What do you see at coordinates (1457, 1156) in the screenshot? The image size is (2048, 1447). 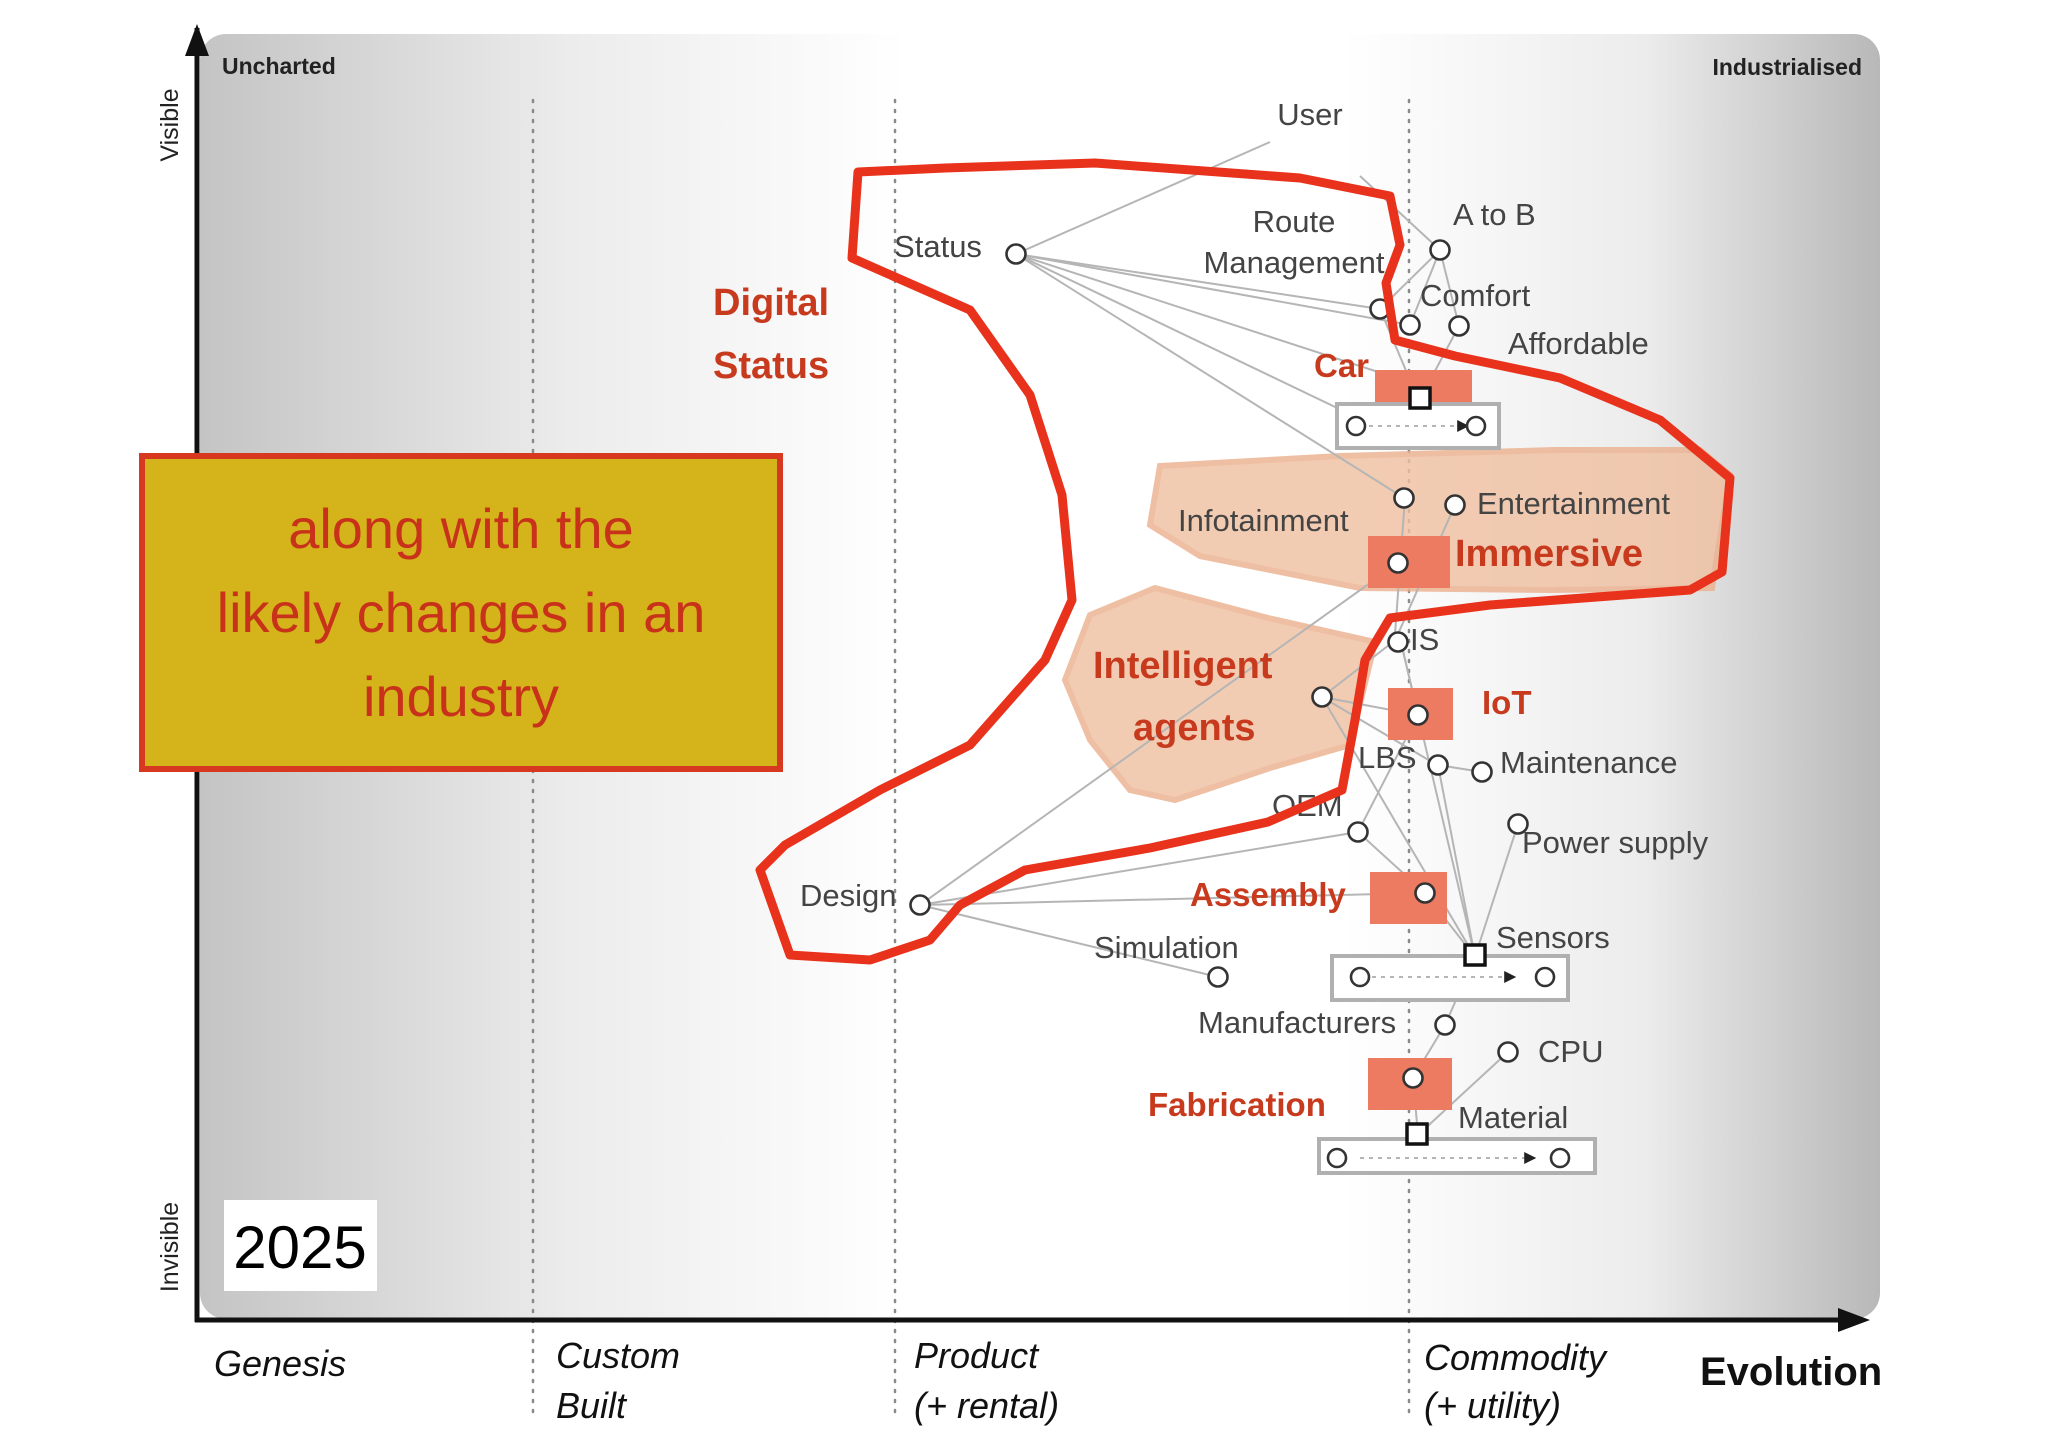 I see `material-evolution-box` at bounding box center [1457, 1156].